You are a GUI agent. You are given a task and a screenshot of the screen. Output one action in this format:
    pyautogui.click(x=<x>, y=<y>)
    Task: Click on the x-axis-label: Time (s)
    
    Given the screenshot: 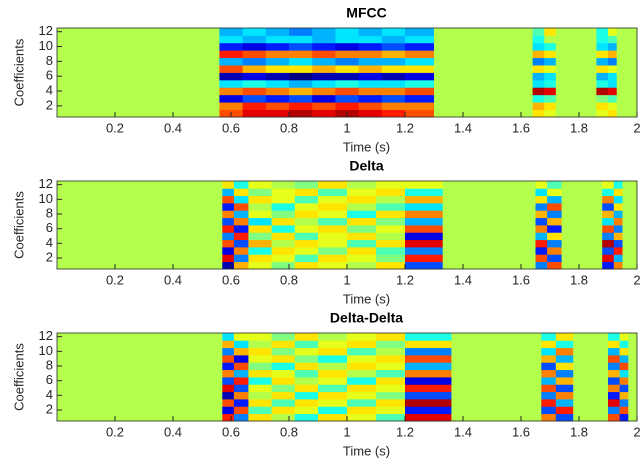 What is the action you would take?
    pyautogui.click(x=366, y=298)
    